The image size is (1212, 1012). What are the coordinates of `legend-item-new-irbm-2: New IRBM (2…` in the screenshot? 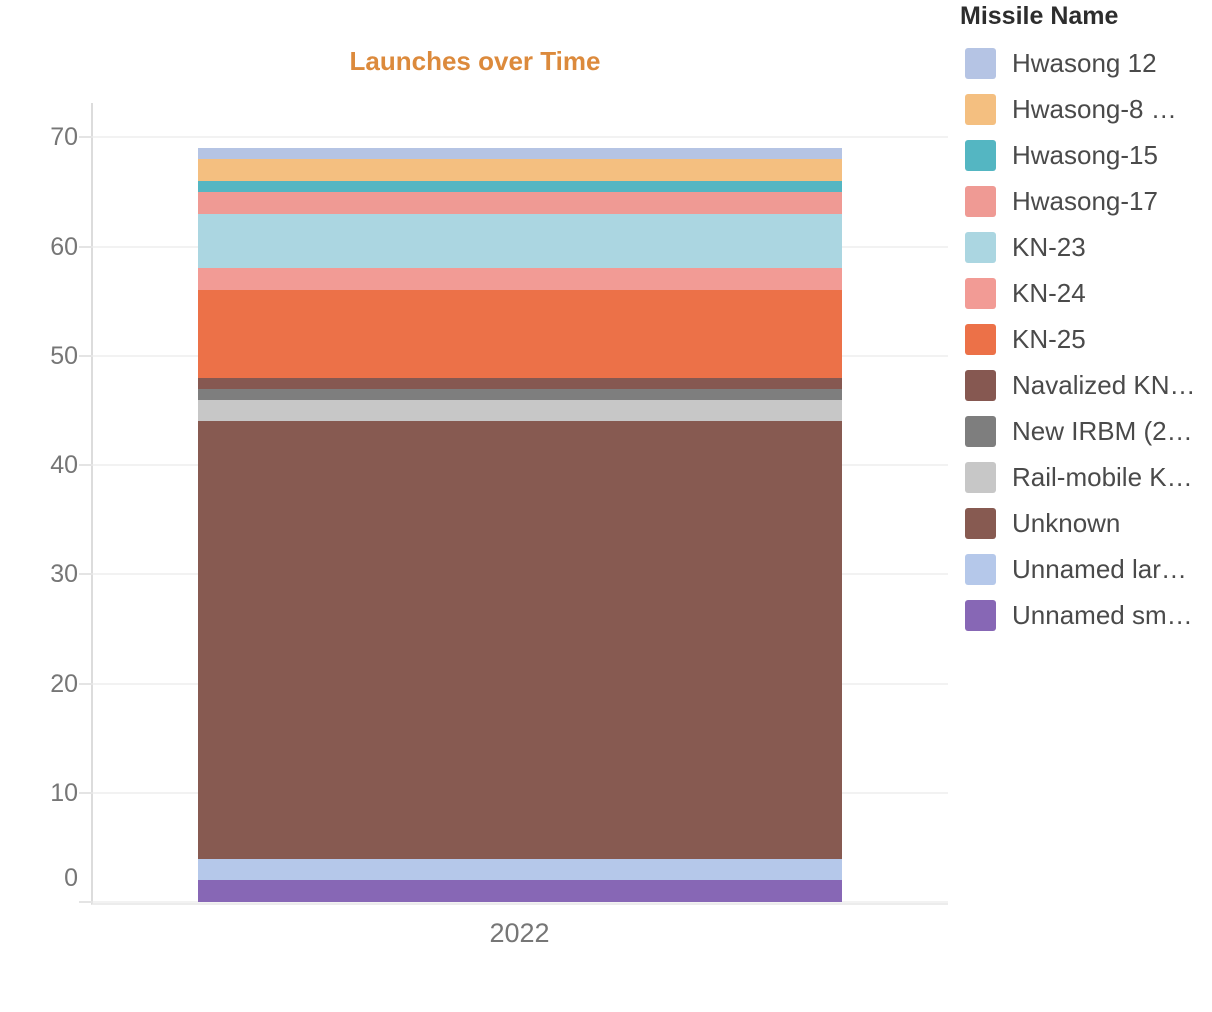 It's located at (1085, 431).